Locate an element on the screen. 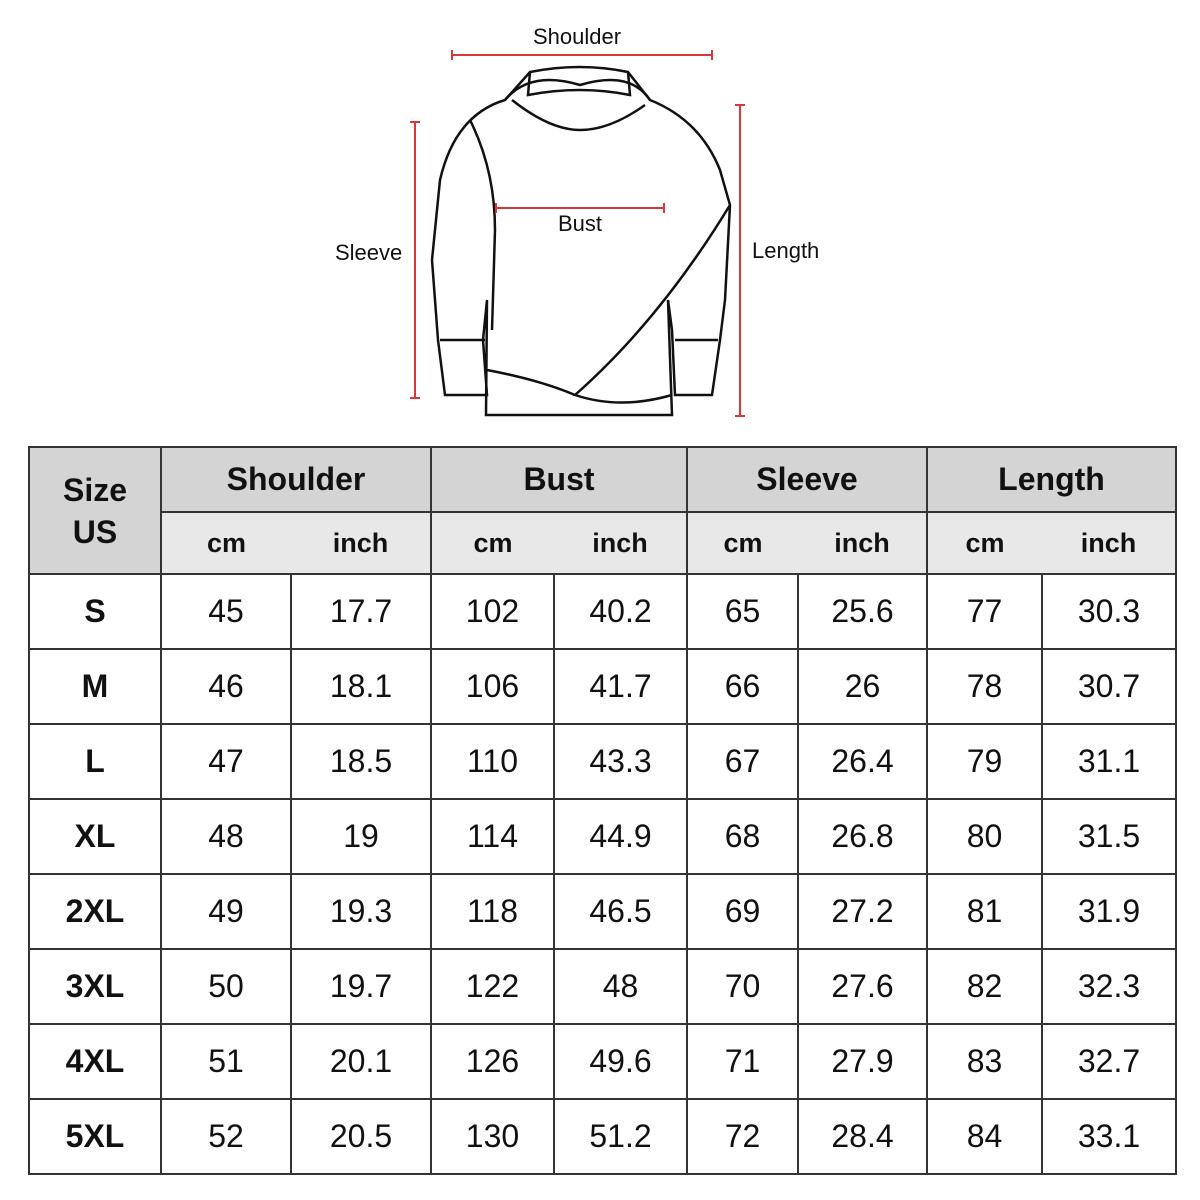  value-cell: 83 is located at coordinates (984, 1061).